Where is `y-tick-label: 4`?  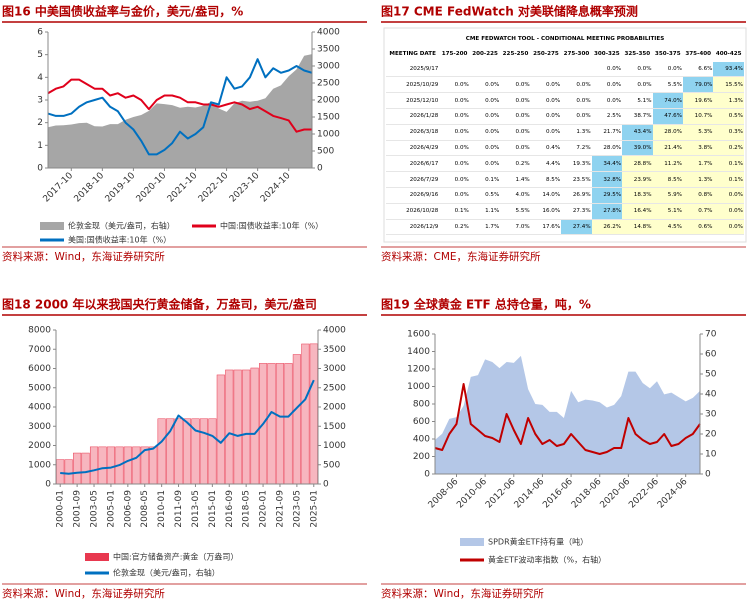 y-tick-label: 4 is located at coordinates (40, 78).